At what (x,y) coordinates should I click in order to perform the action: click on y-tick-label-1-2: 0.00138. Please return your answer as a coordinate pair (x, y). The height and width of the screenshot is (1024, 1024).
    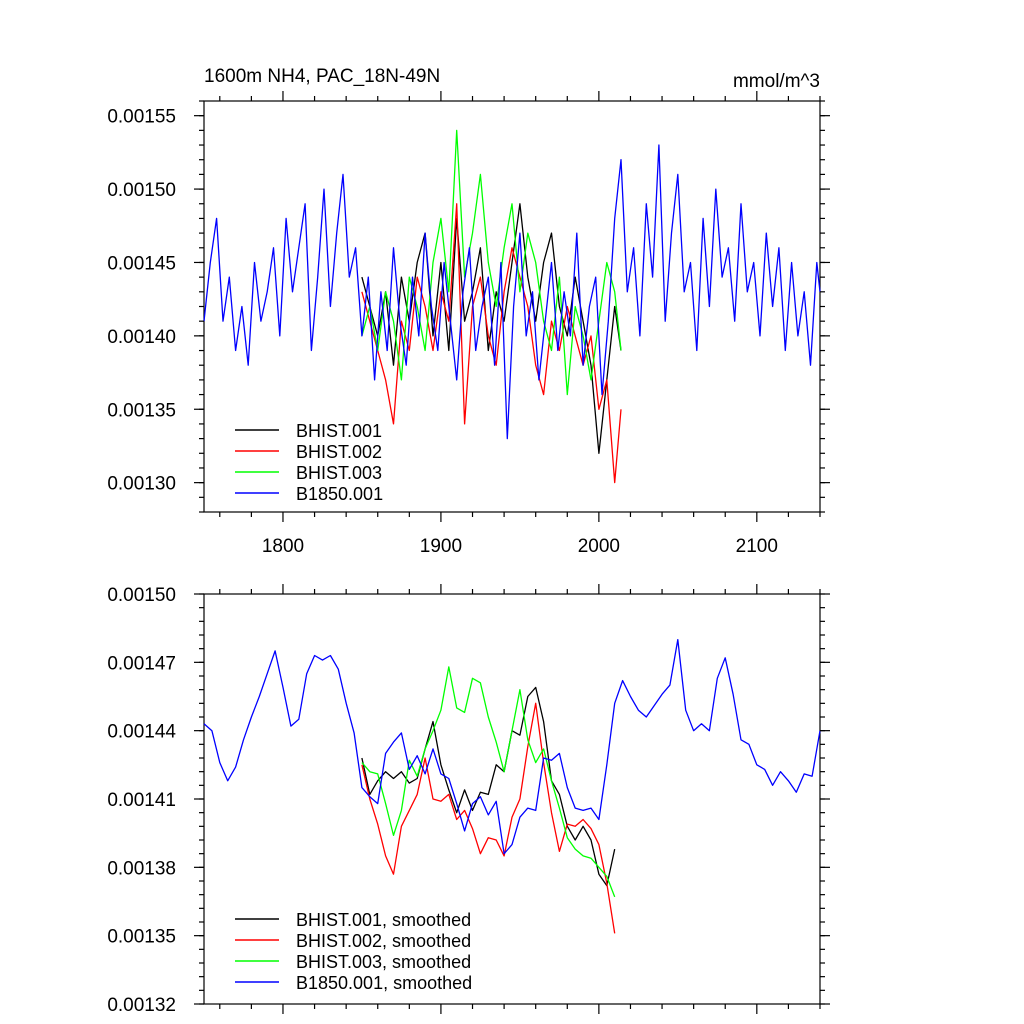
    Looking at the image, I should click on (141, 868).